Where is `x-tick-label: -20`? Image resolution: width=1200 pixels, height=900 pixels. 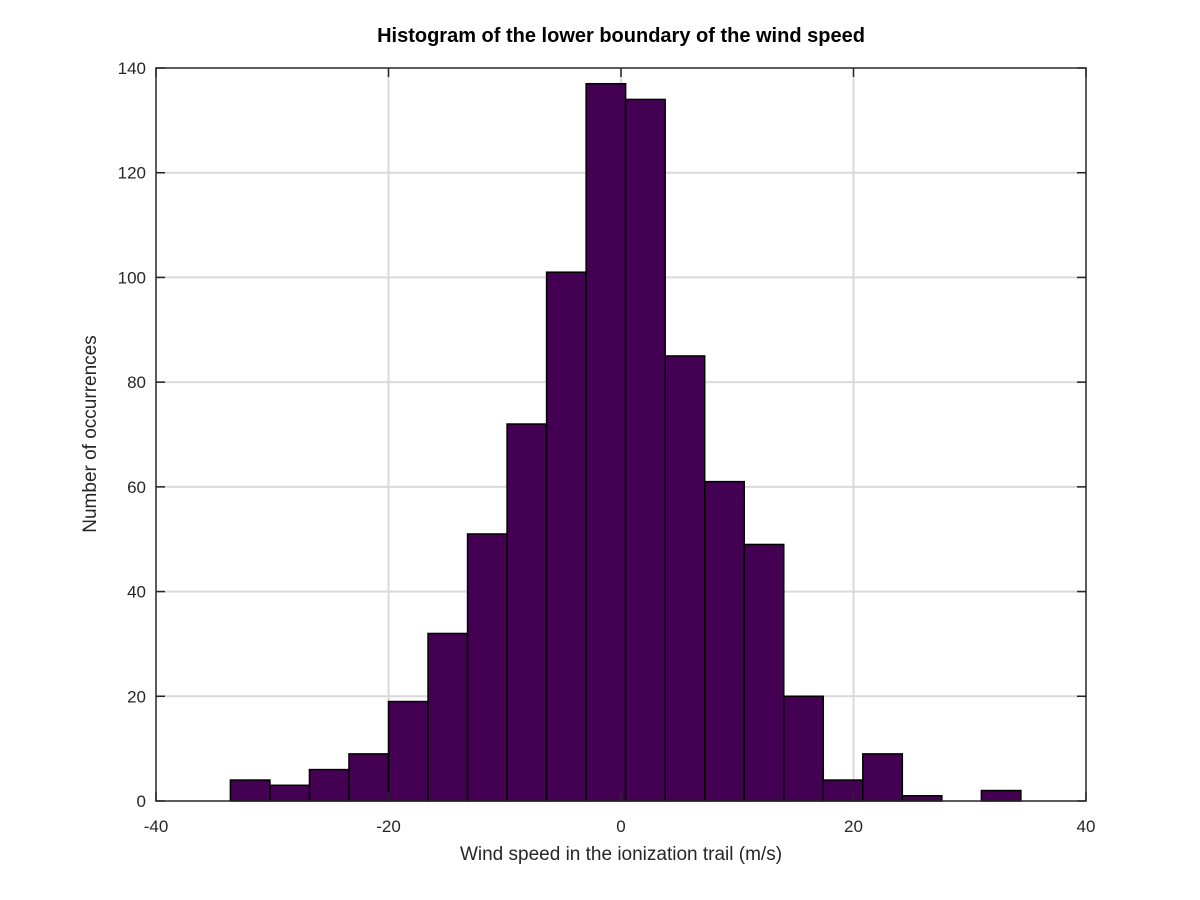 x-tick-label: -20 is located at coordinates (388, 826).